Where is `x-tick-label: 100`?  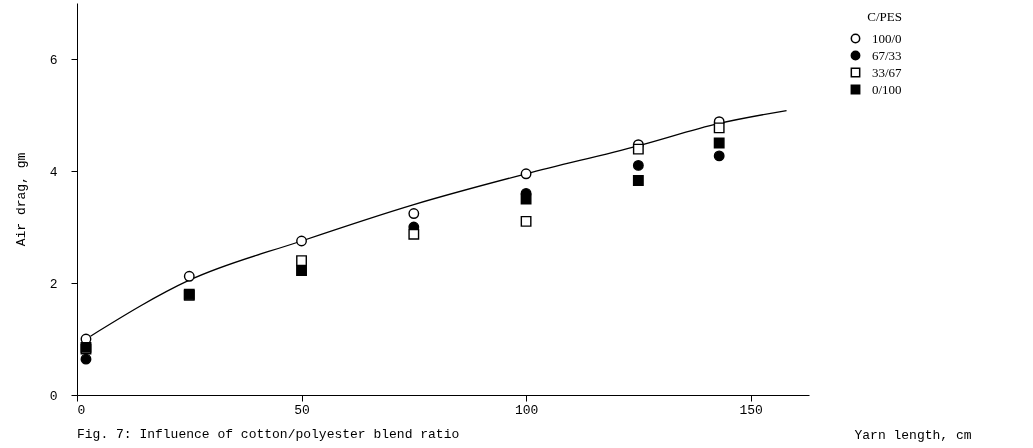 x-tick-label: 100 is located at coordinates (526, 410).